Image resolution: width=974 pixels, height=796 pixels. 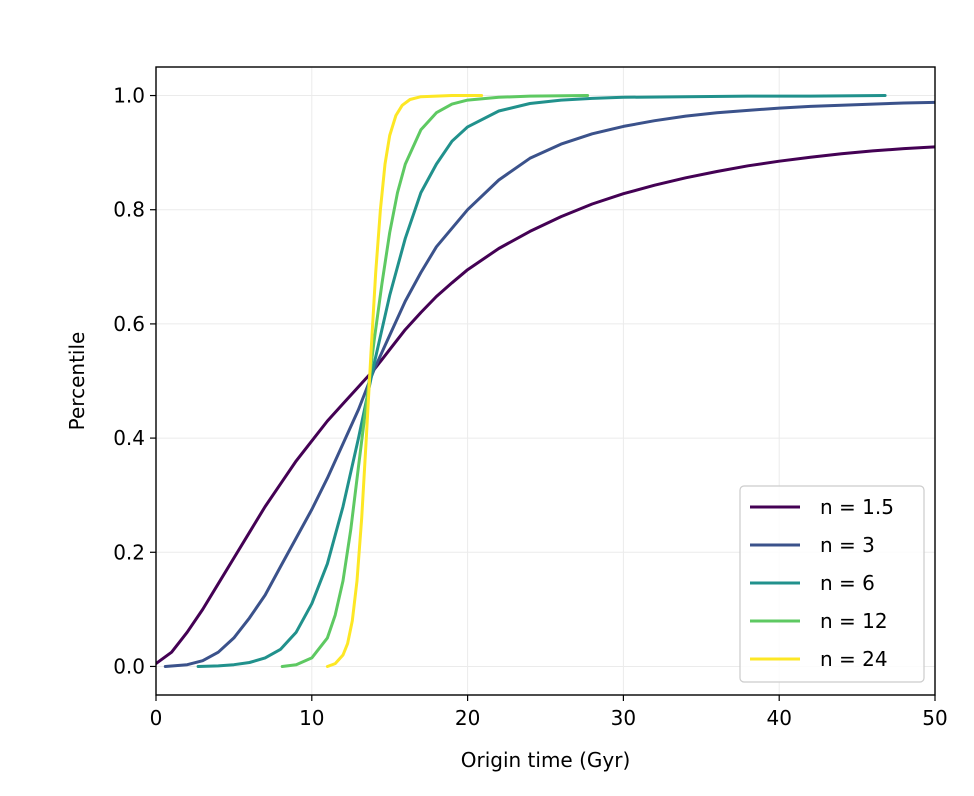 What do you see at coordinates (129, 666) in the screenshot?
I see `y-tick-label: 0.0` at bounding box center [129, 666].